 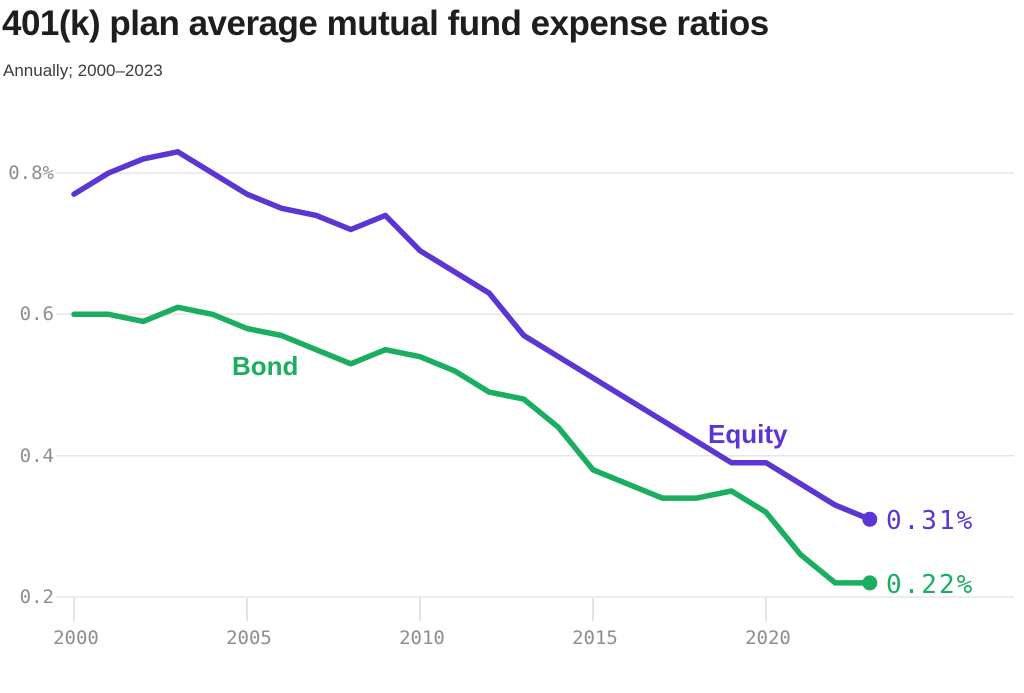 What do you see at coordinates (930, 521) in the screenshot?
I see `end-value-label-equity: 0.31%` at bounding box center [930, 521].